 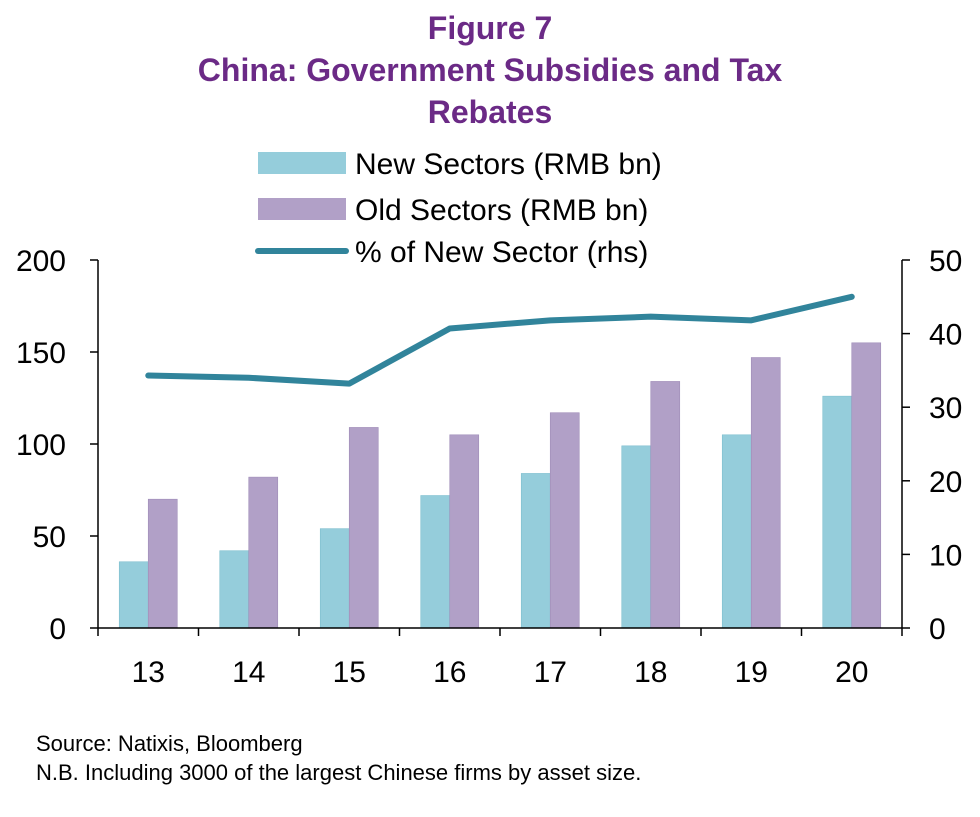 What do you see at coordinates (41, 445) in the screenshot?
I see `left-tick-label-100: 100` at bounding box center [41, 445].